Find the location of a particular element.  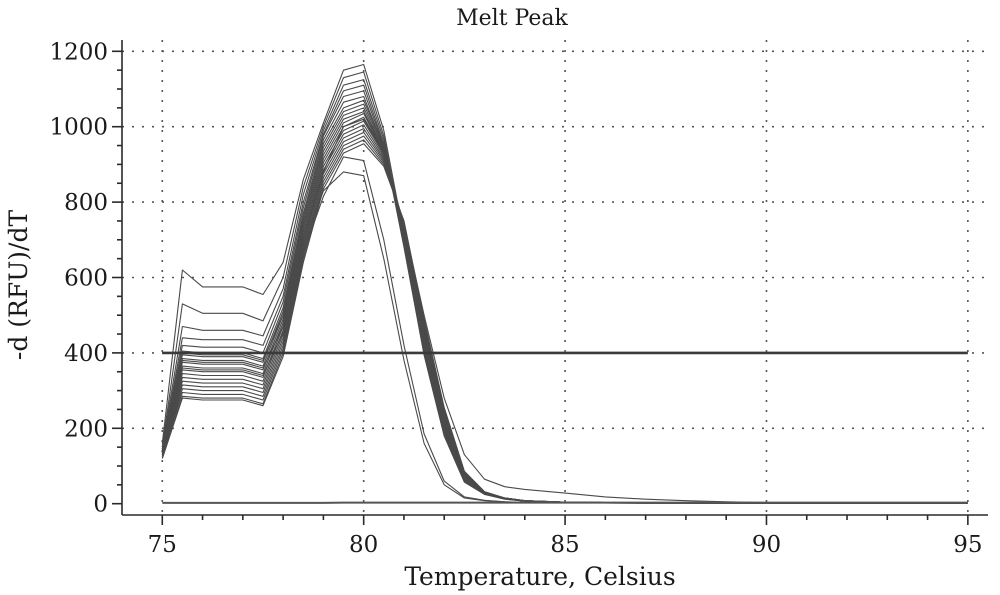

y-tick-label: 1000 is located at coordinates (78, 128).